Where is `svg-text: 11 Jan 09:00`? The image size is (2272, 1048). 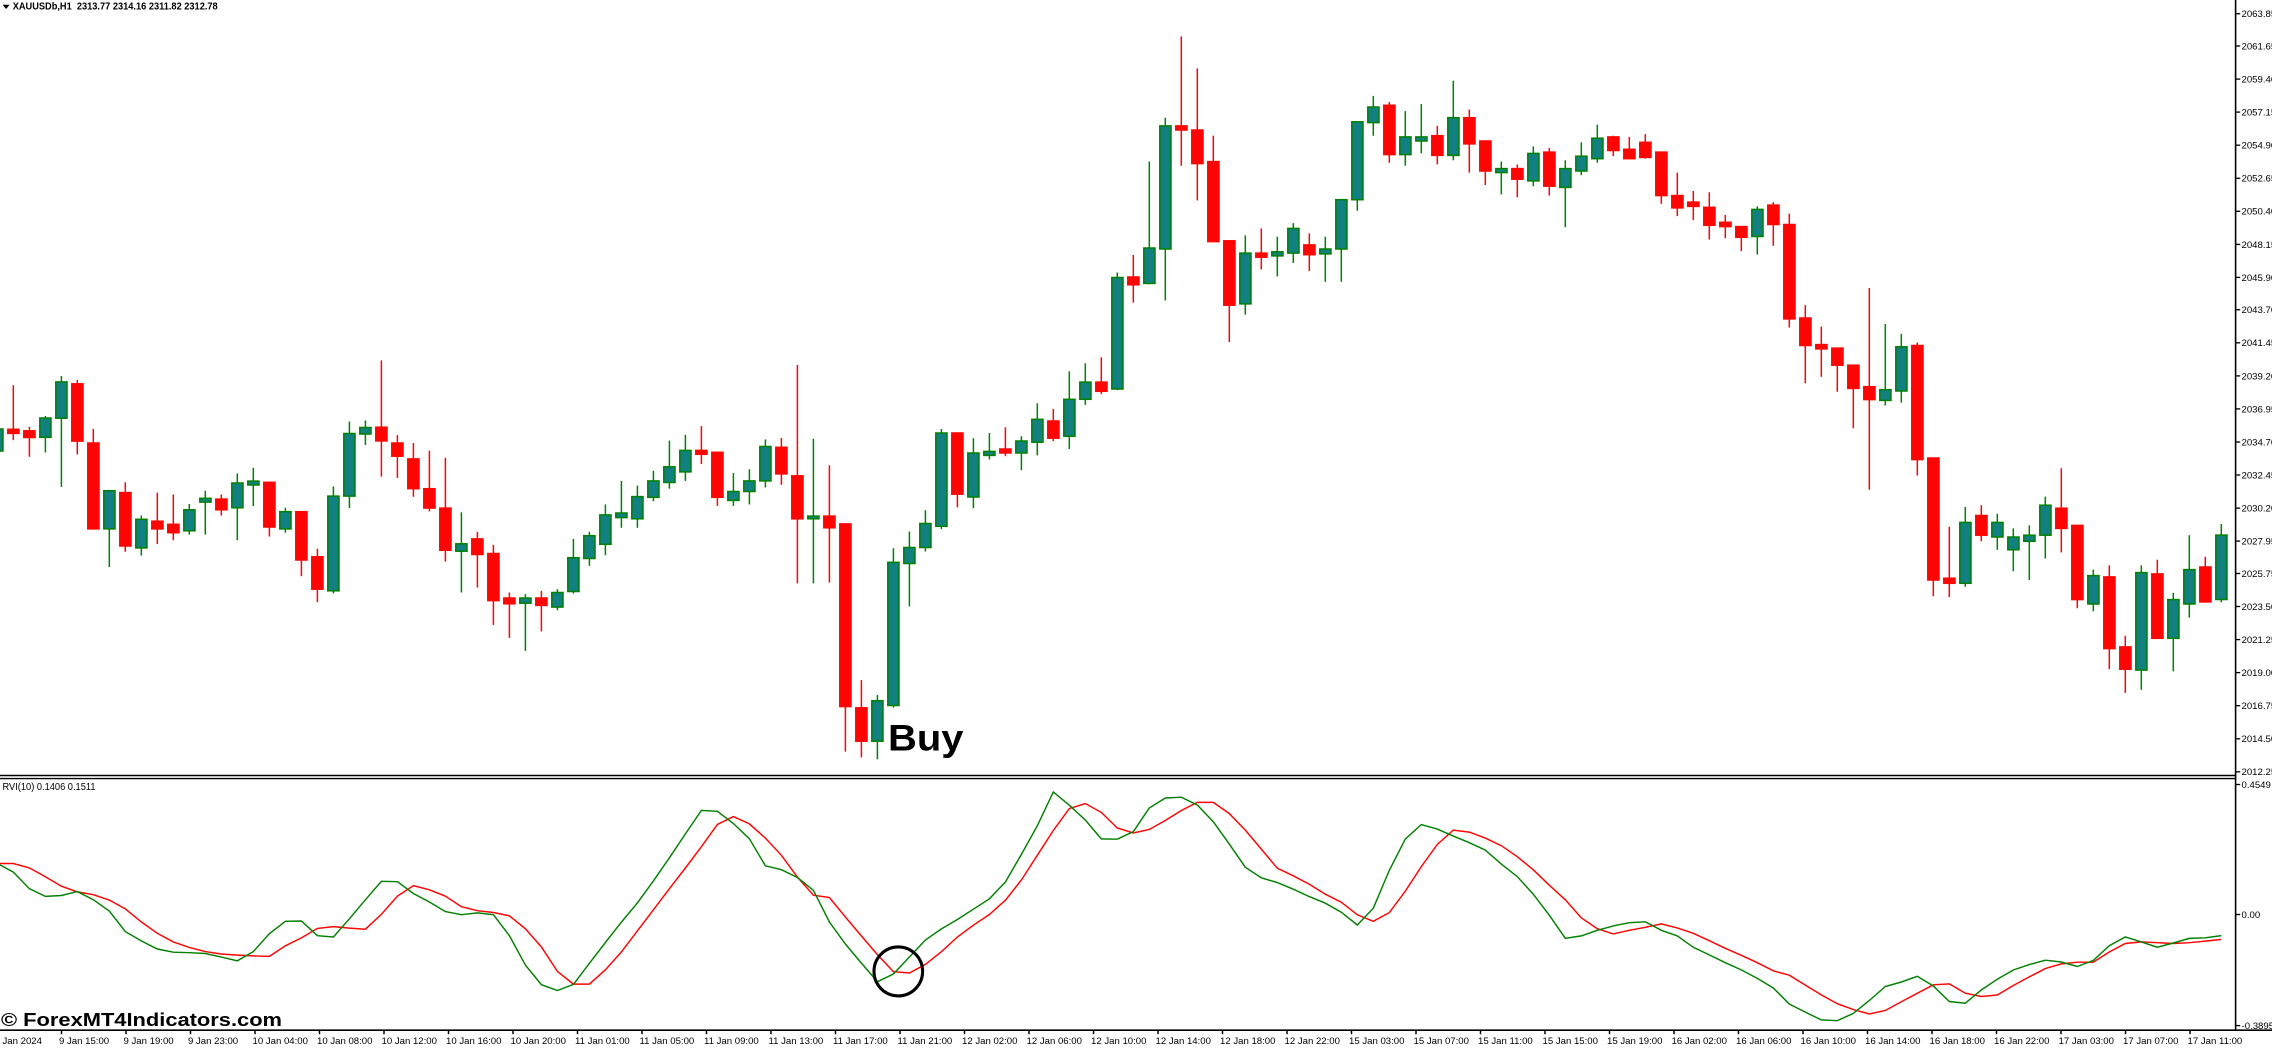
svg-text: 11 Jan 09:00 is located at coordinates (731, 1041).